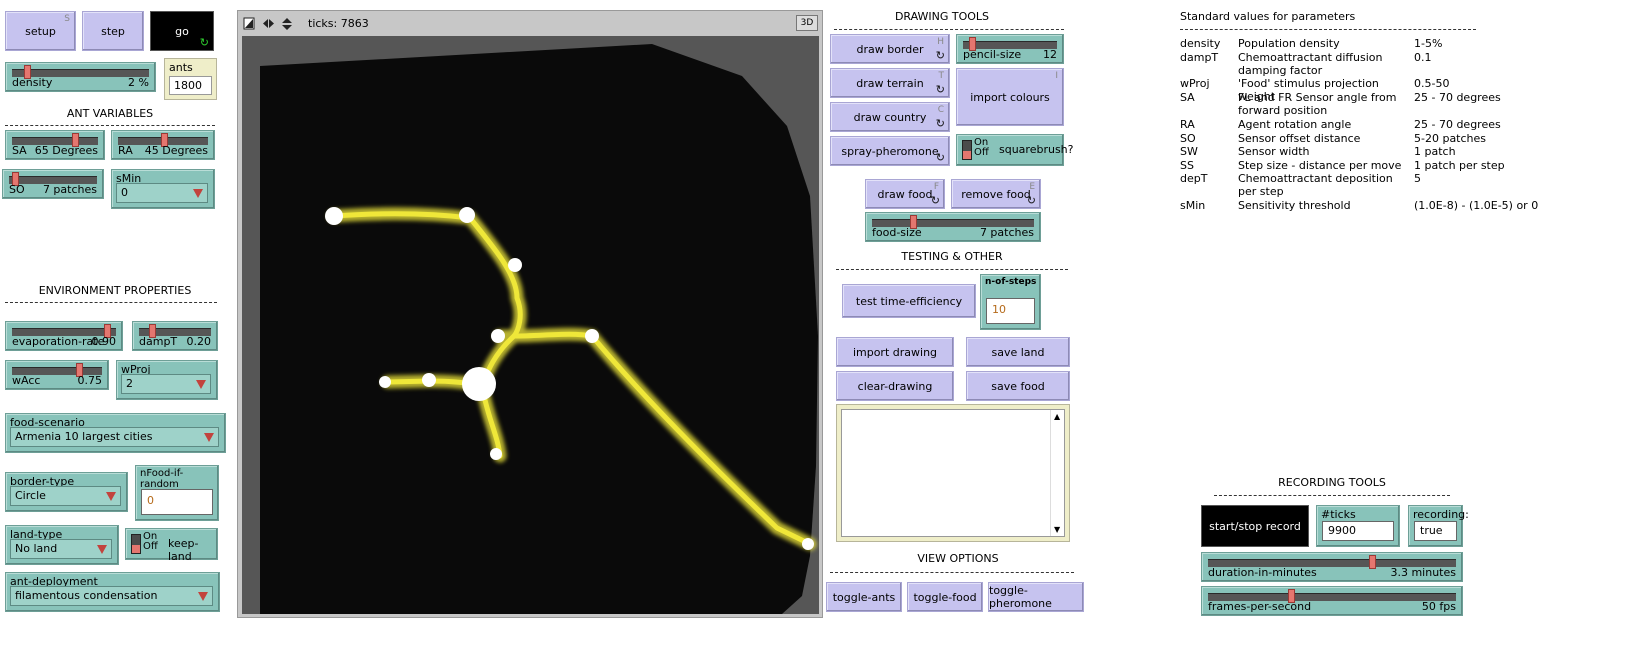 This screenshot has height=652, width=1633. Describe the element at coordinates (111, 596) in the screenshot. I see `chooser-dropdown: filamentous condensation` at that location.